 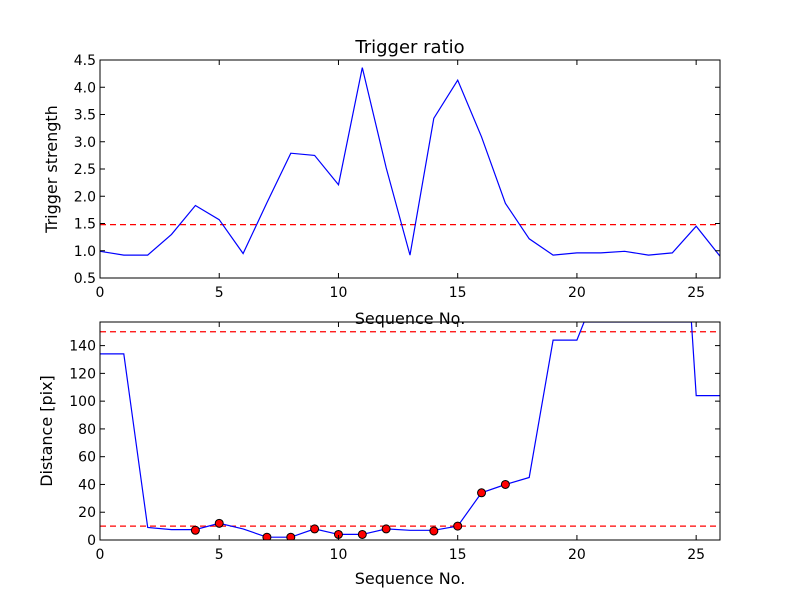 I want to click on top-y-tick-label: 2.0, so click(x=85, y=197).